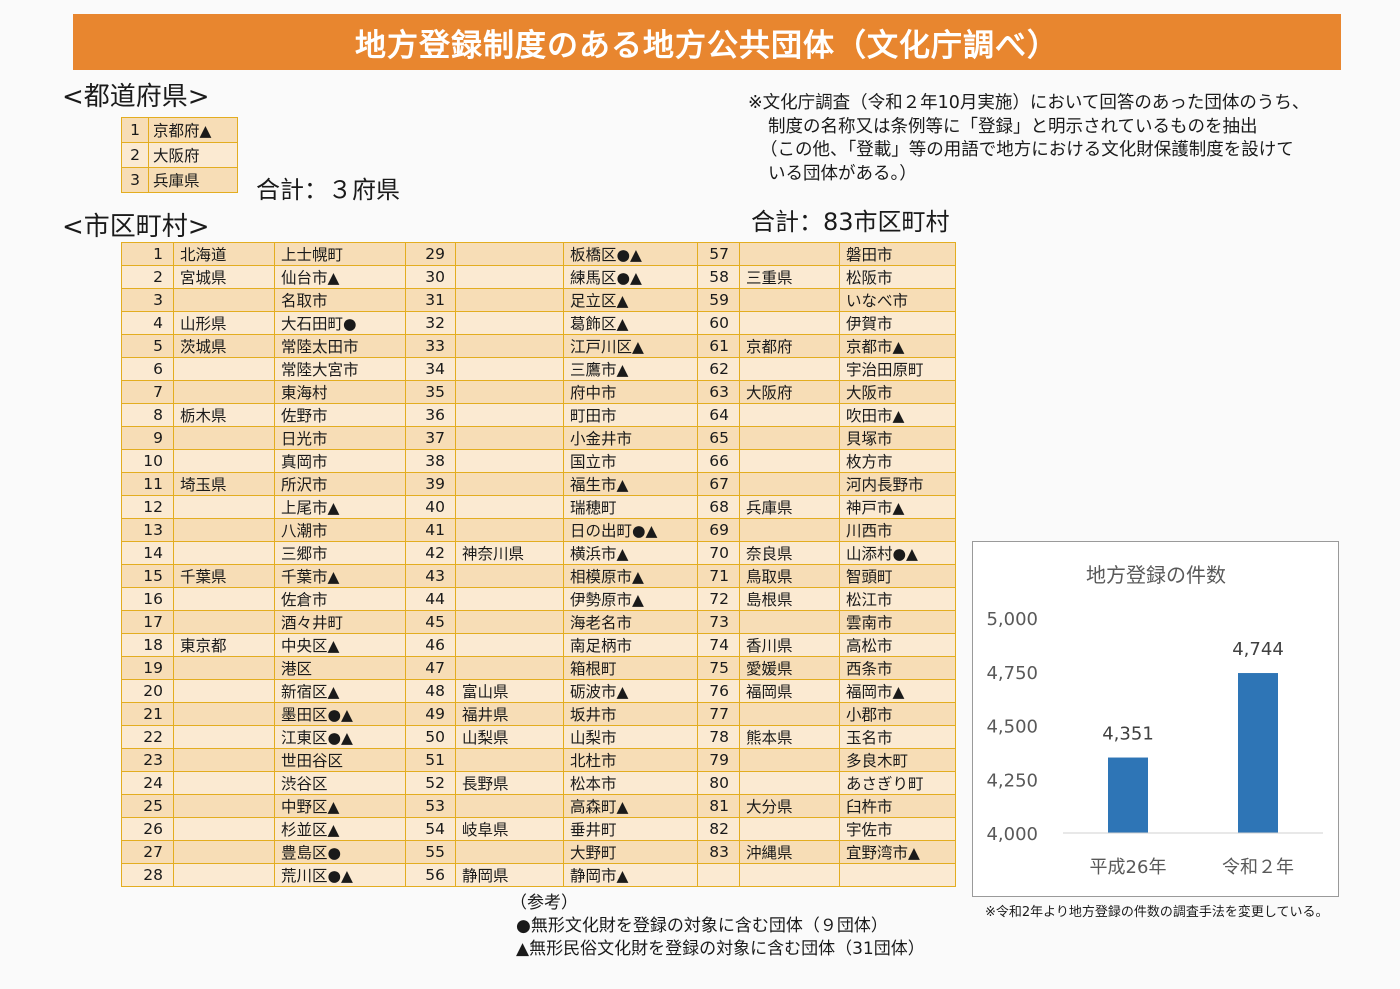  What do you see at coordinates (789, 668) in the screenshot?
I see `municipality-prefecture: 愛媛県` at bounding box center [789, 668].